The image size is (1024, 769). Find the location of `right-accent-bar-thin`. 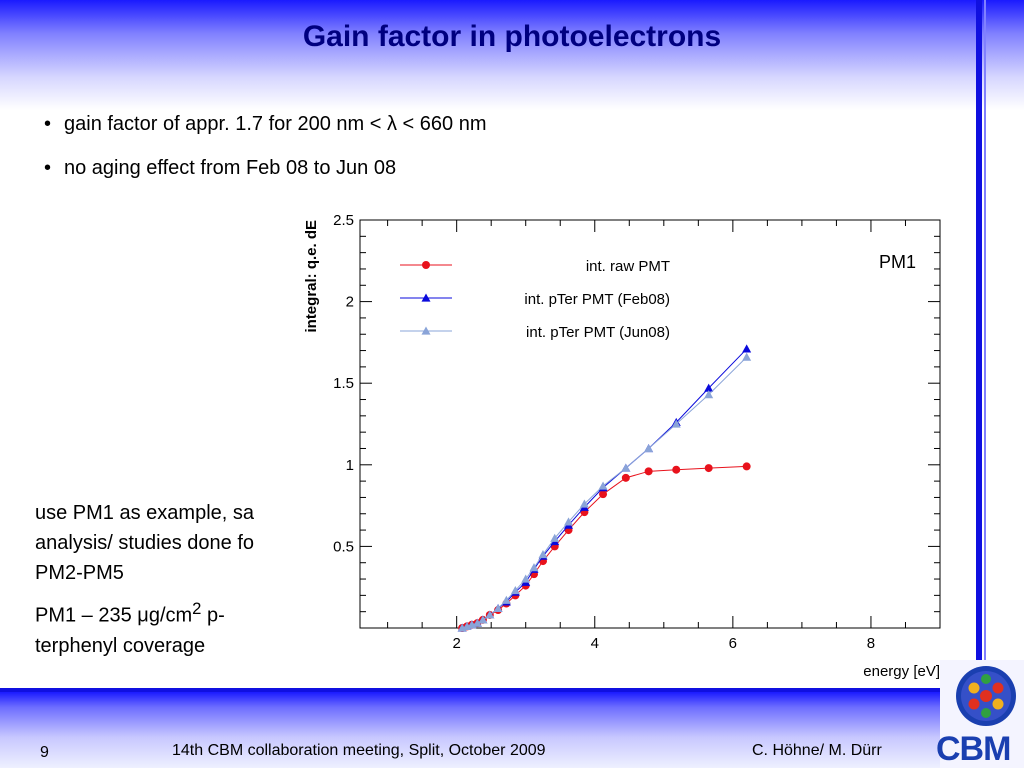

right-accent-bar-thin is located at coordinates (985, 330).